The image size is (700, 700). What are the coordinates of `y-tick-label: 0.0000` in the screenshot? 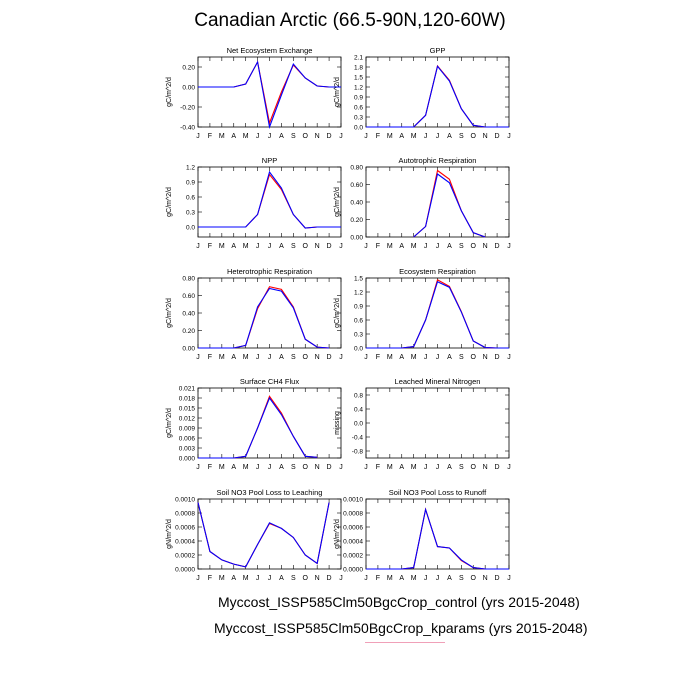 It's located at (353, 570).